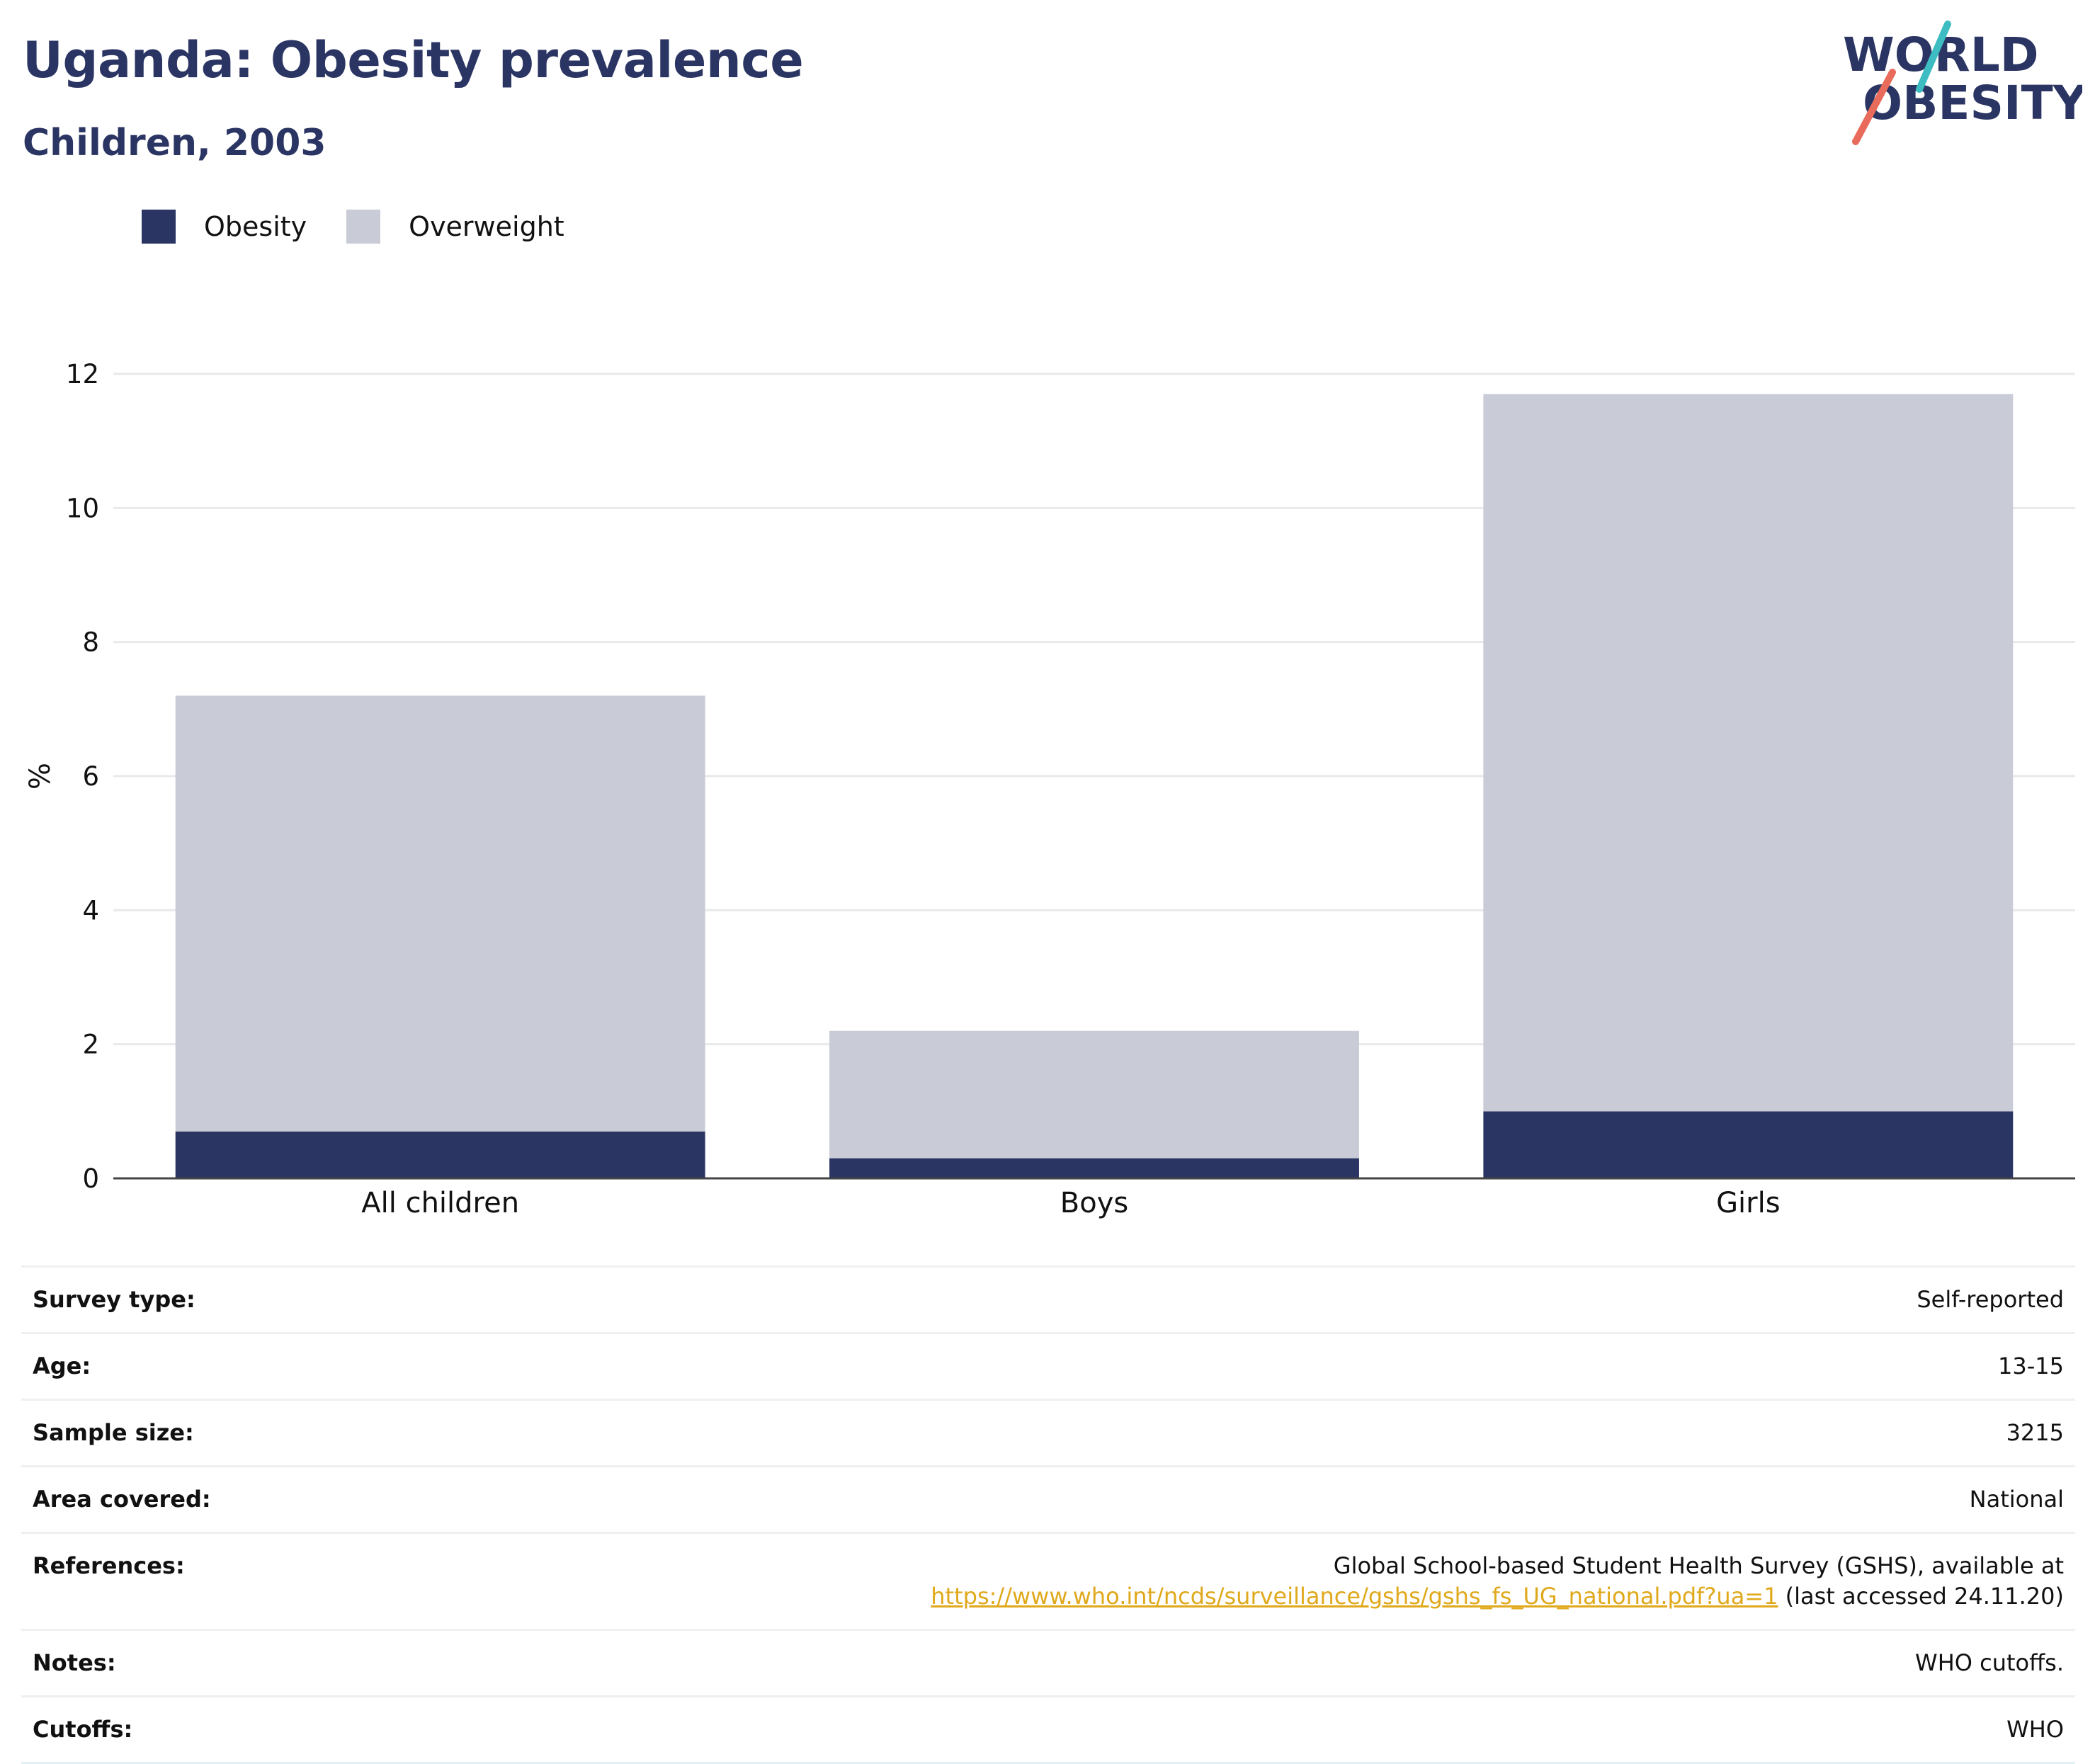 The image size is (2095, 1764). I want to click on info-label: References:, so click(245, 1581).